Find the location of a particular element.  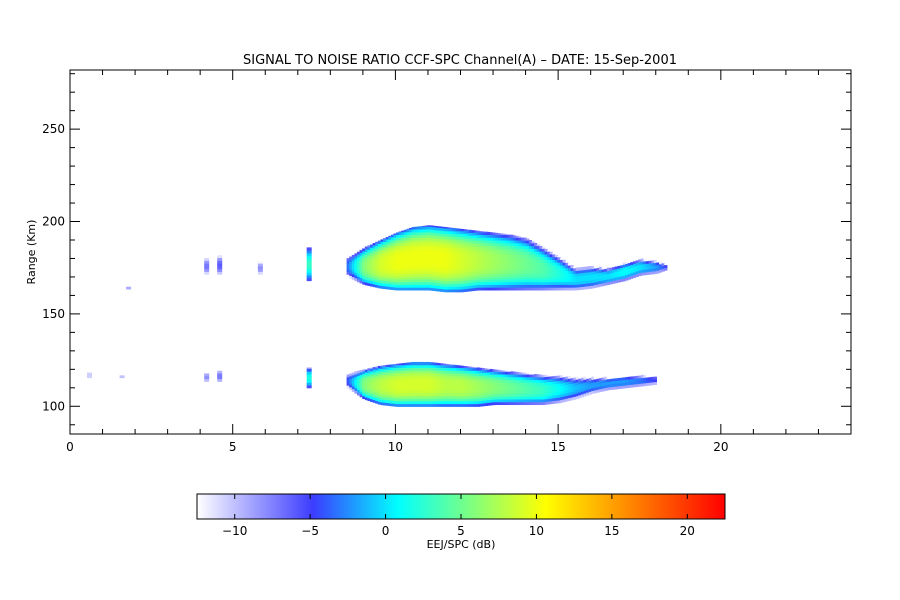

y-tick-label: 100 is located at coordinates (53, 406).